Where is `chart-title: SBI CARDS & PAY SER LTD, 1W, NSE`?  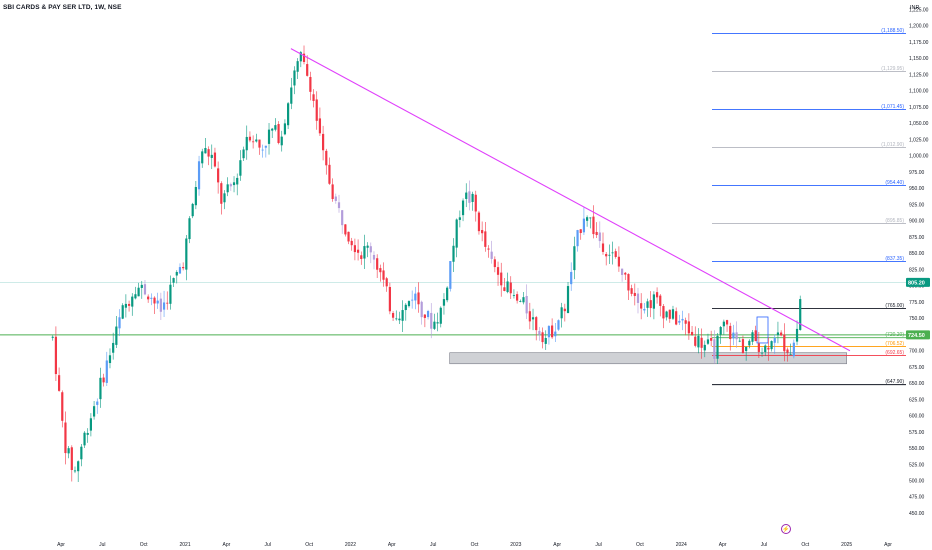 chart-title: SBI CARDS & PAY SER LTD, 1W, NSE is located at coordinates (62, 7).